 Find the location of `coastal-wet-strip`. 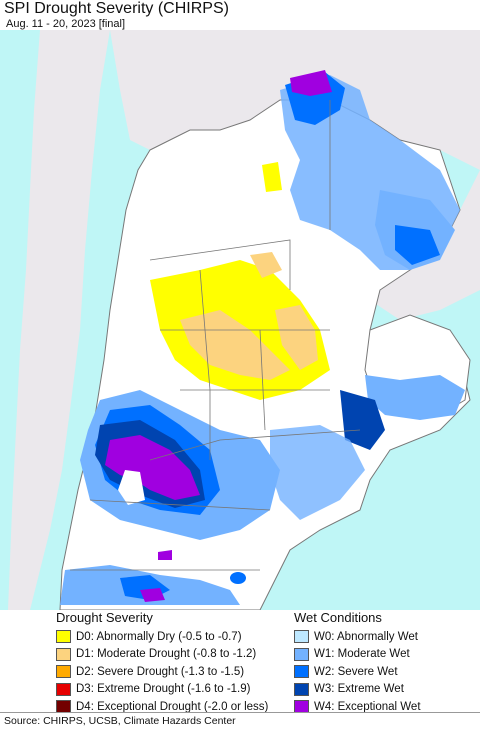

coastal-wet-strip is located at coordinates (317, 472).